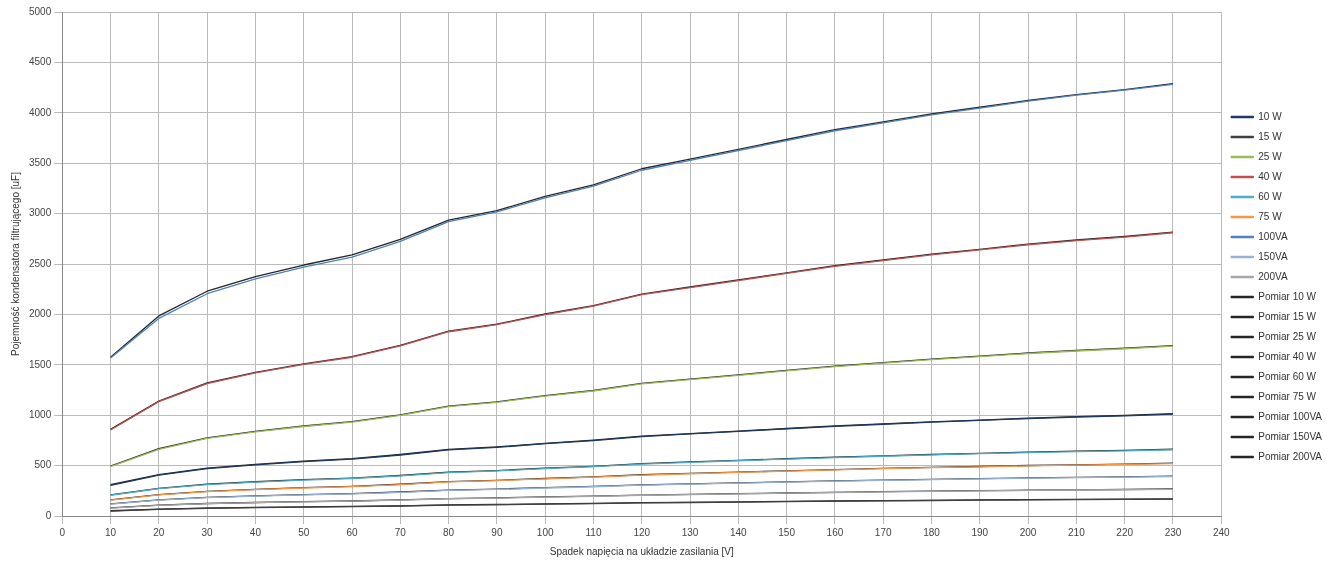  Describe the element at coordinates (497, 532) in the screenshot. I see `x-tick-label: 90` at that location.